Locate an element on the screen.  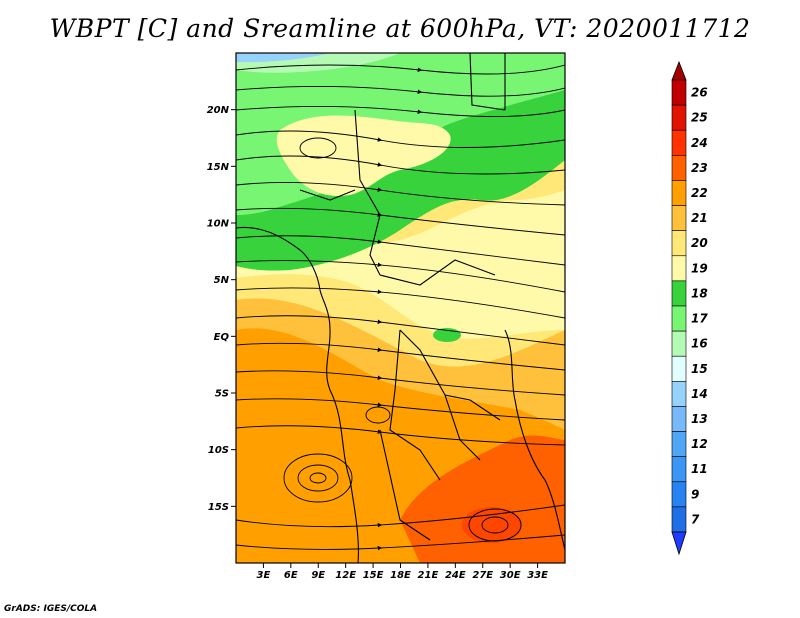
colorbar-label: 18 is located at coordinates (699, 293).